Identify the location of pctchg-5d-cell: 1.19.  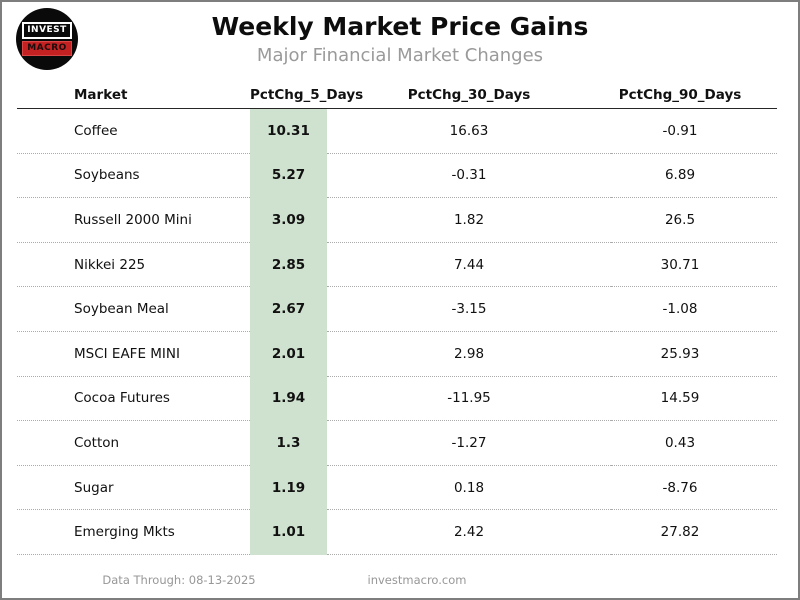
(288, 488).